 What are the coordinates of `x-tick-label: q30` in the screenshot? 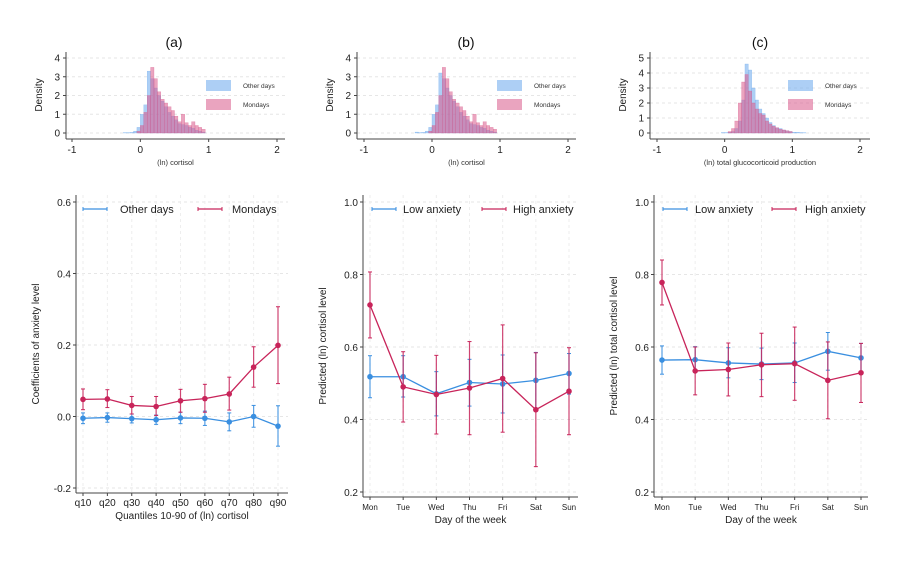 It's located at (131, 503).